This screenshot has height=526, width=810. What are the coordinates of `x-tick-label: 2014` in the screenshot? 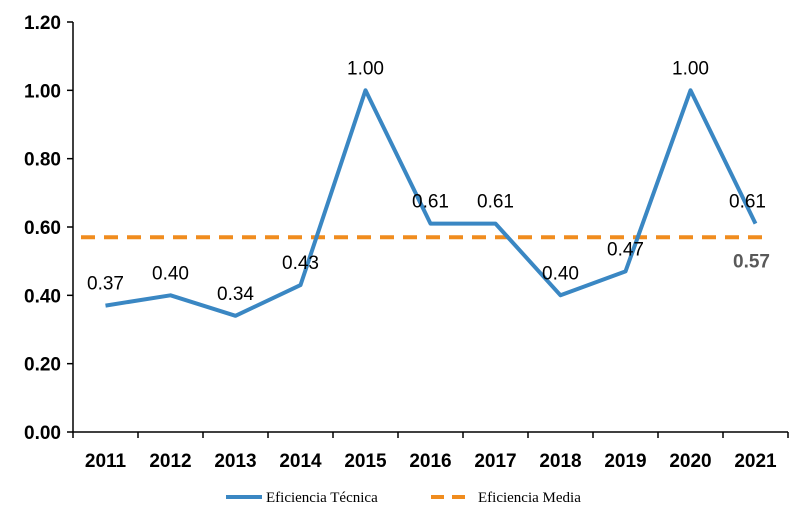 It's located at (300, 461).